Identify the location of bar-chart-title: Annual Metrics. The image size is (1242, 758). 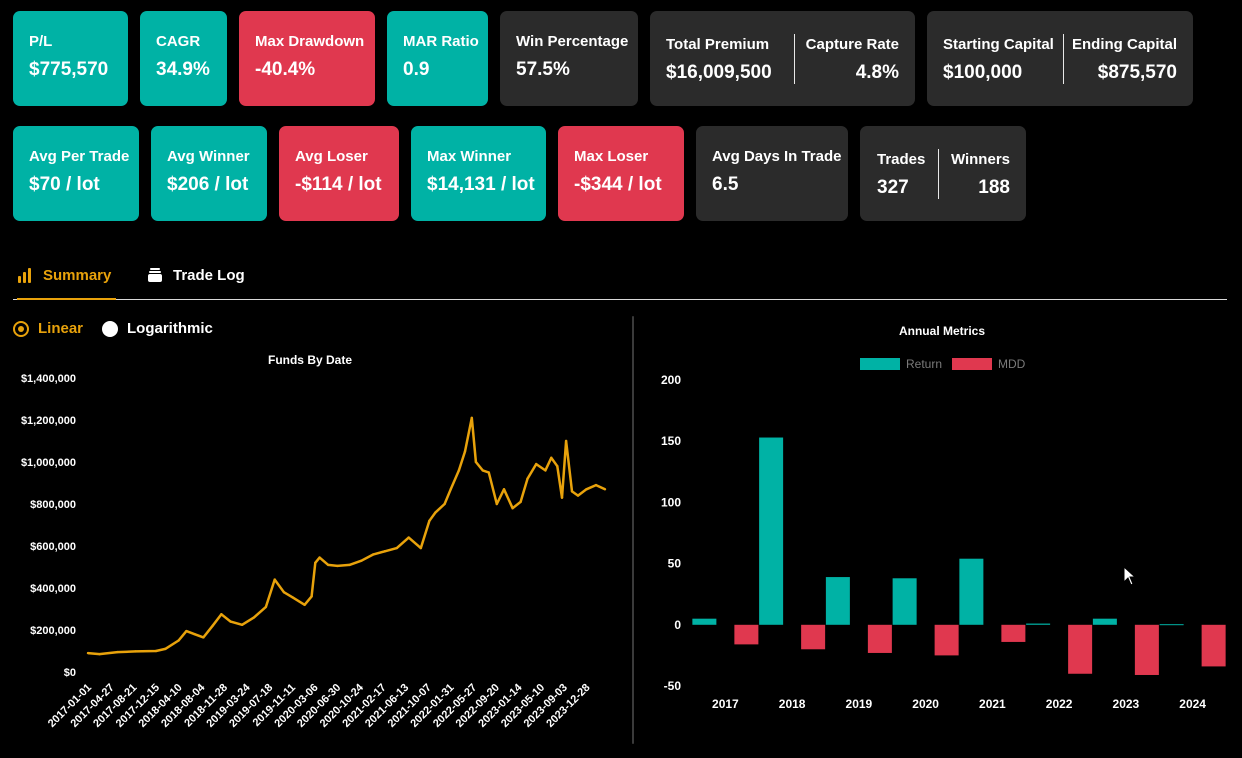
(942, 331).